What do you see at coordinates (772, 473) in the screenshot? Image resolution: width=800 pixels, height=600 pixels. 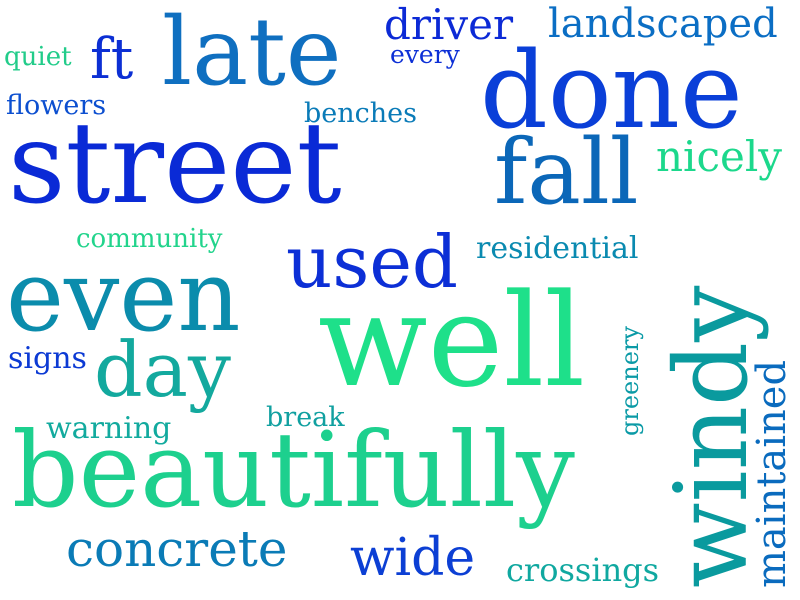 I see `word-maintained: maintained` at bounding box center [772, 473].